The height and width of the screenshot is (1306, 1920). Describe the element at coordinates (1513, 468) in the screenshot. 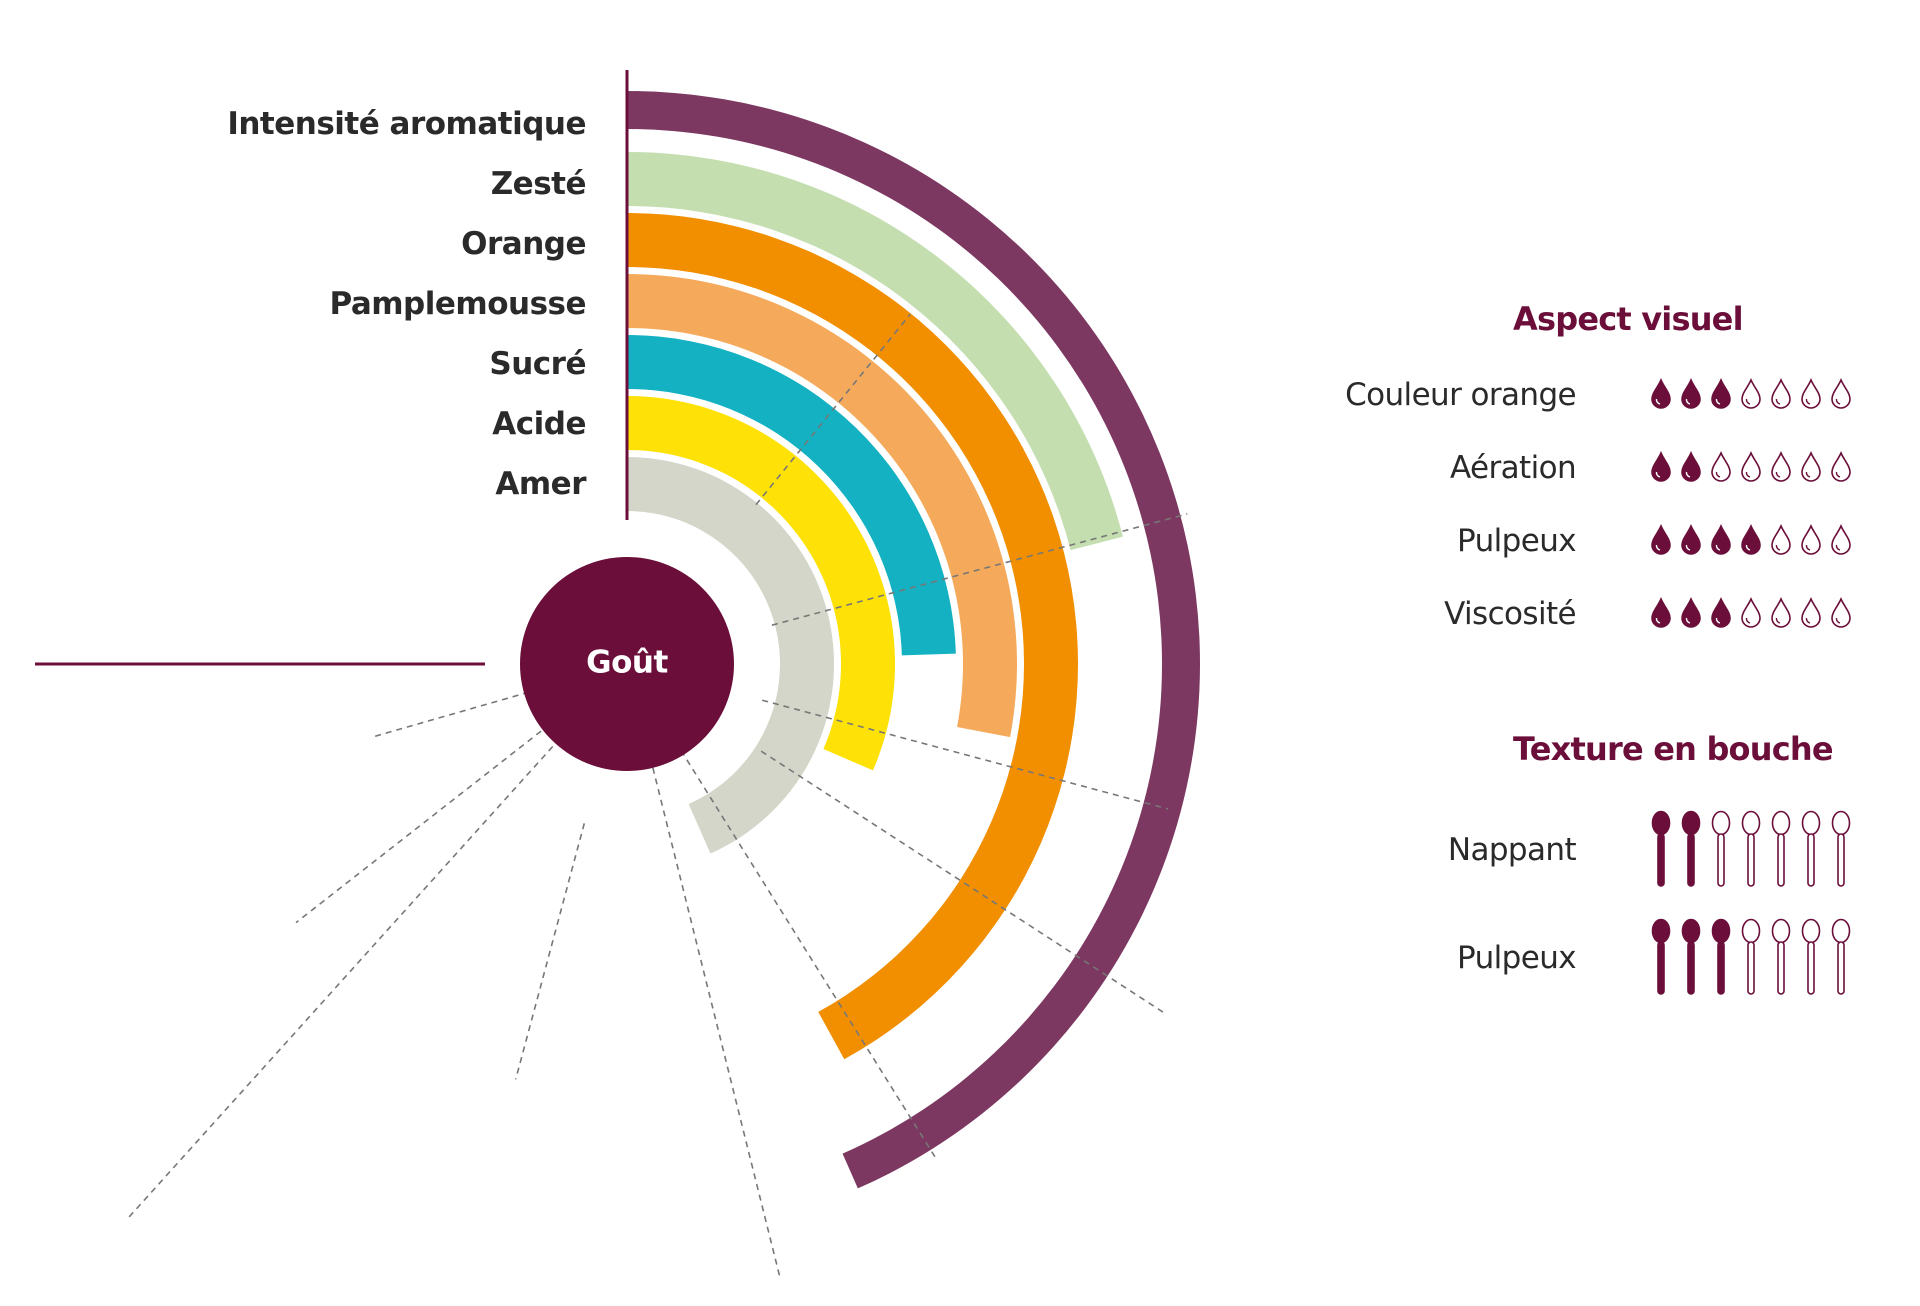

I see `aspect-rating-label: Aération` at that location.